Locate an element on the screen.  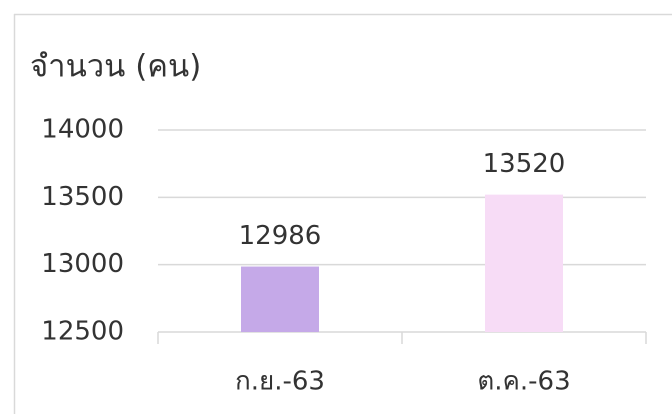
x-tick-label: ต.ค.-63 is located at coordinates (523, 382).